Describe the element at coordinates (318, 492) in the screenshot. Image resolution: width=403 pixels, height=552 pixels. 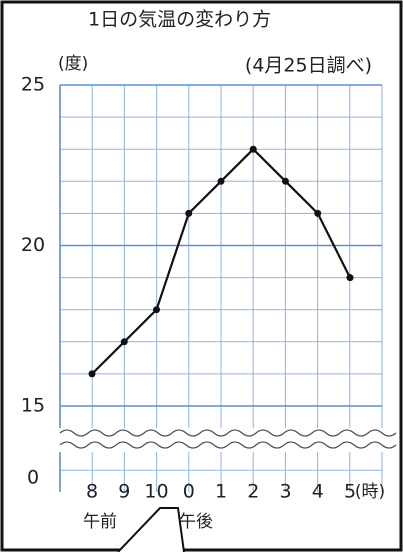
I see `x-tick-label: 4` at that location.